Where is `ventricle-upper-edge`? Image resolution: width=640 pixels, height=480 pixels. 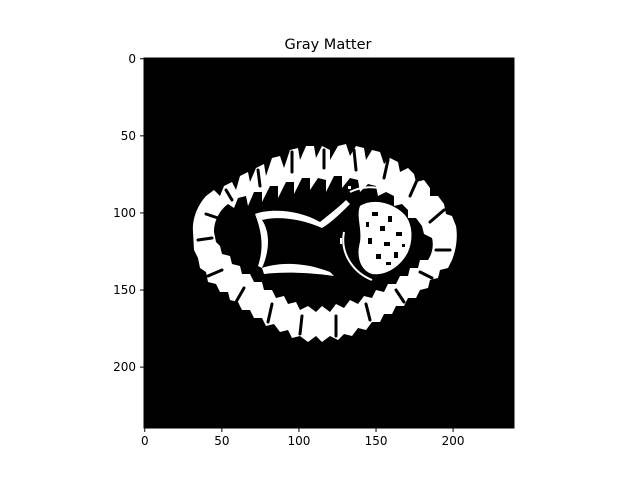
ventricle-upper-edge is located at coordinates (302, 214).